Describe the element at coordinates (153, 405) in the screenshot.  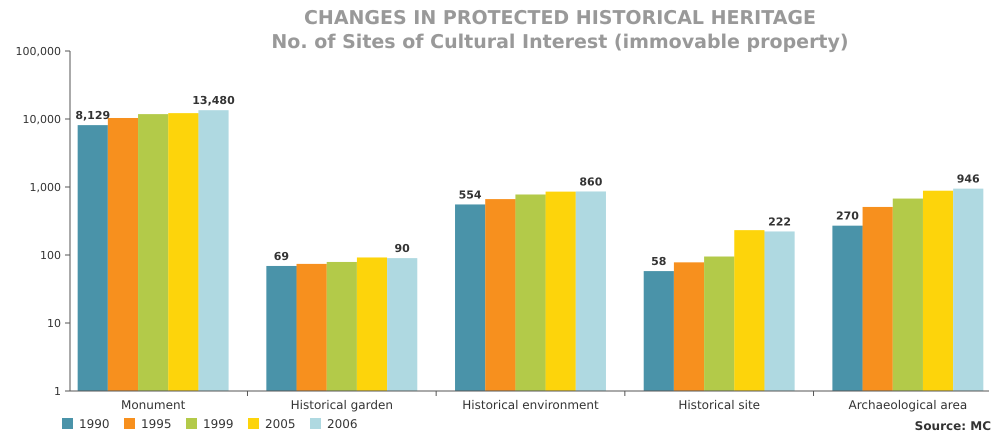
I see `x-tick-label: Monument` at that location.